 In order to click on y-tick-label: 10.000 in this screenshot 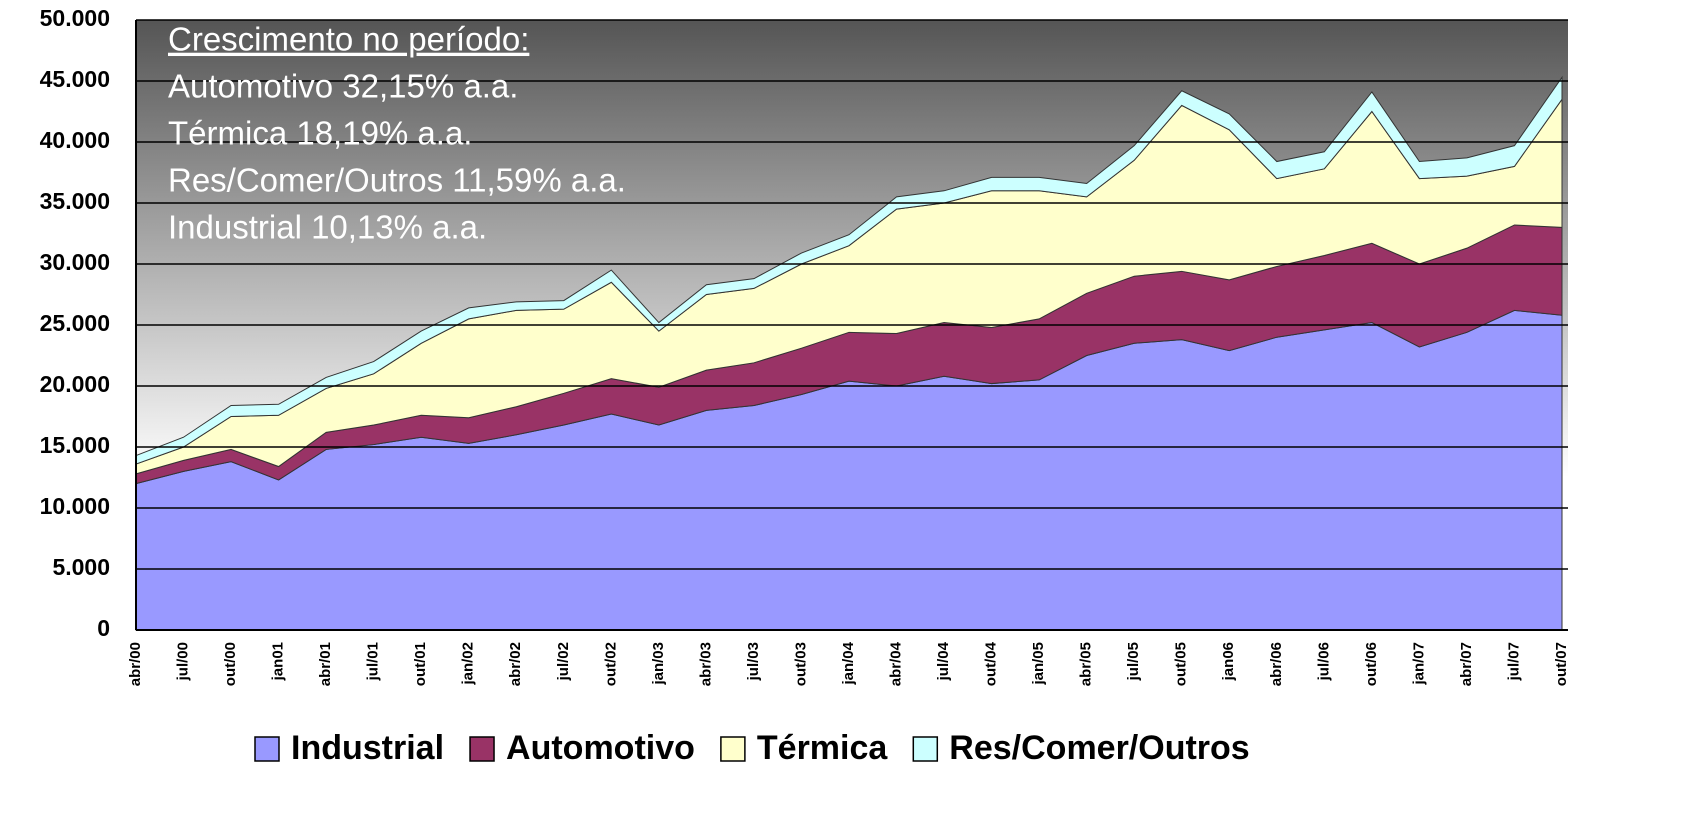, I will do `click(75, 506)`.